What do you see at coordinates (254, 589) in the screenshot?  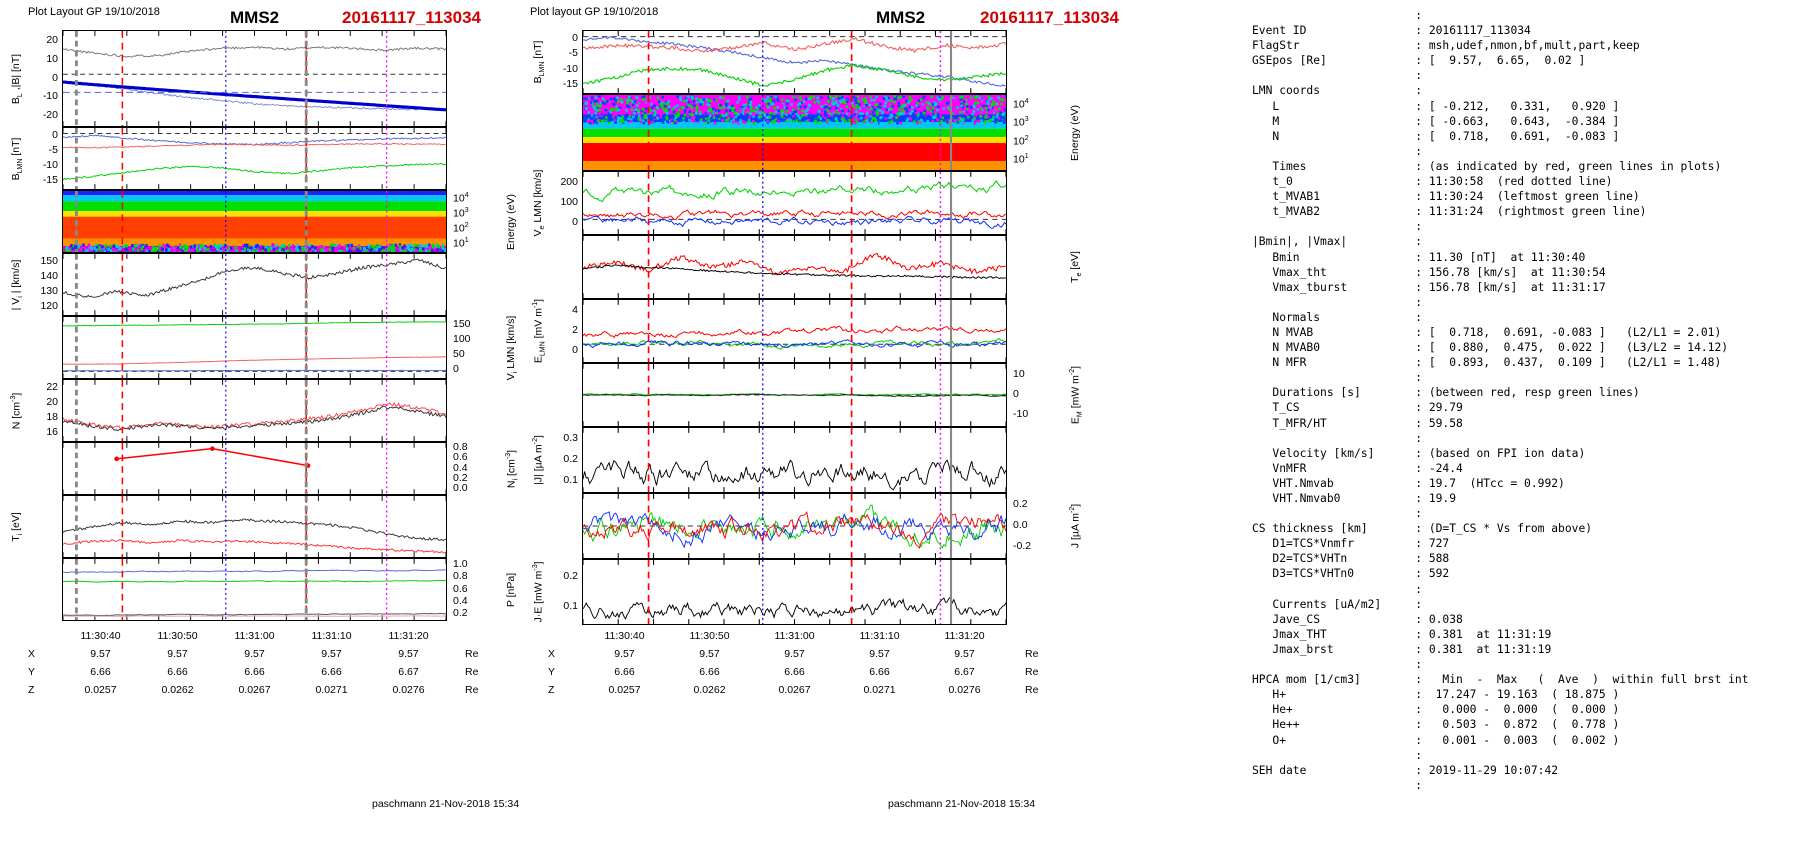 I see `left-axes-pressure` at bounding box center [254, 589].